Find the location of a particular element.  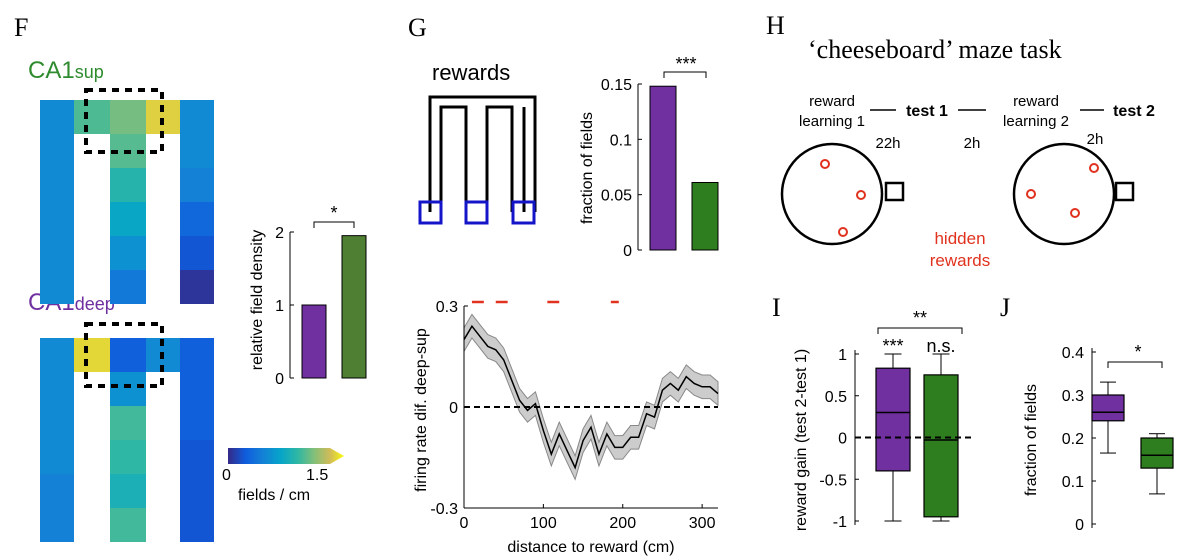

g-line-x-tick-label: 0 is located at coordinates (464, 523).